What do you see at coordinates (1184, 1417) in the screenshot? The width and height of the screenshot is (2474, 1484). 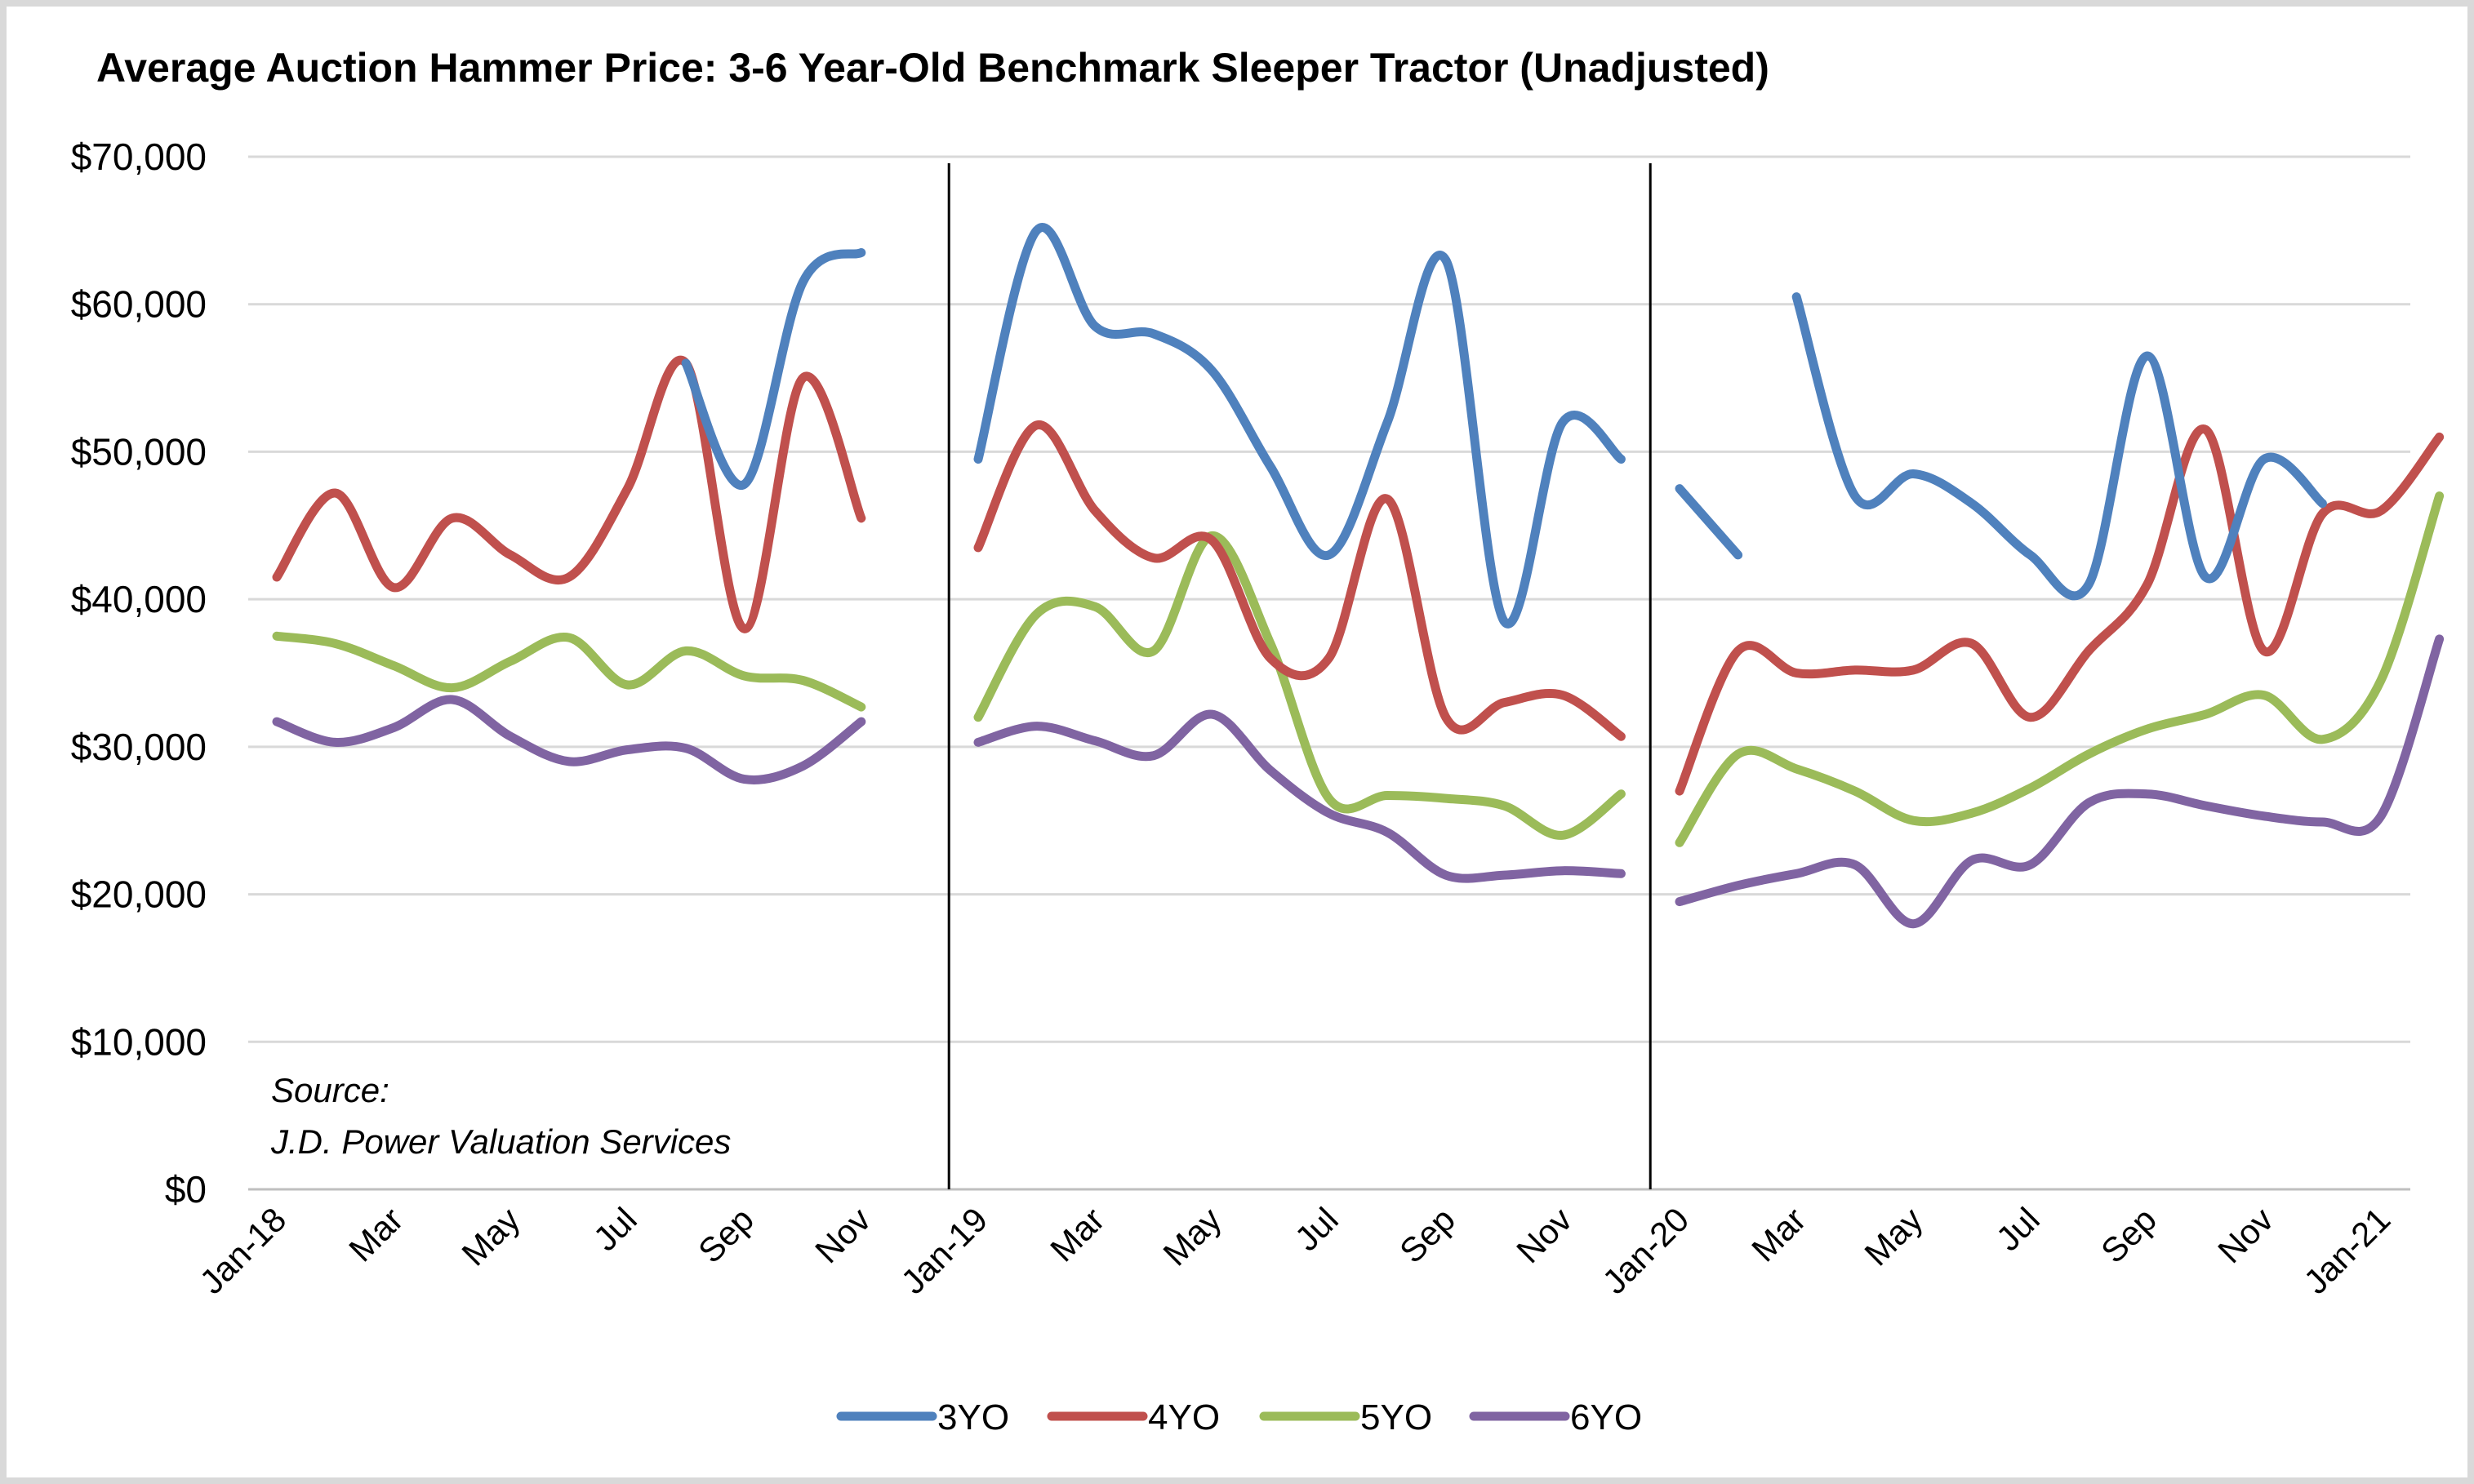 I see `legend-label-4yo: 4YO` at bounding box center [1184, 1417].